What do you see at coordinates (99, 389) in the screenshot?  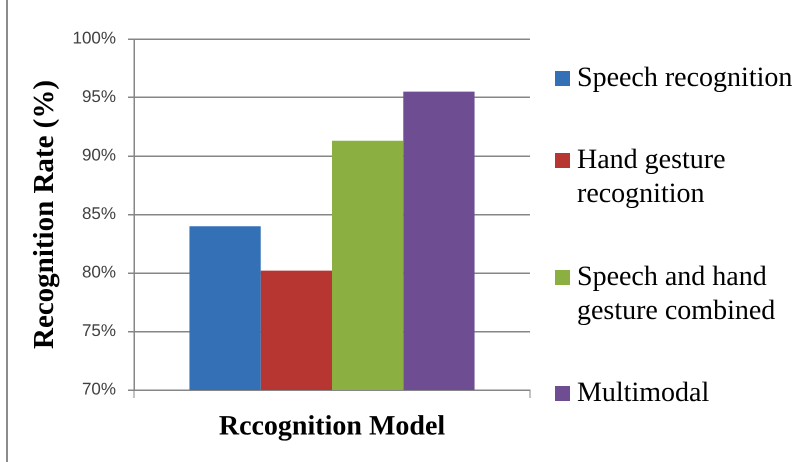 I see `y-tick-label: 70%` at bounding box center [99, 389].